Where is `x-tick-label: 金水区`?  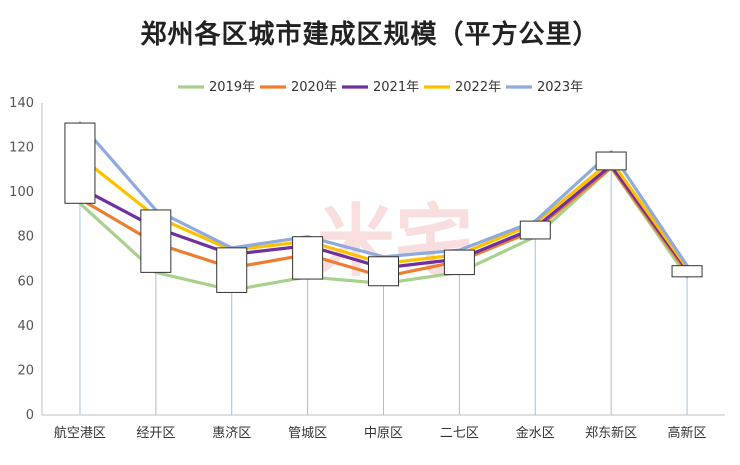 x-tick-label: 金水区 is located at coordinates (535, 433).